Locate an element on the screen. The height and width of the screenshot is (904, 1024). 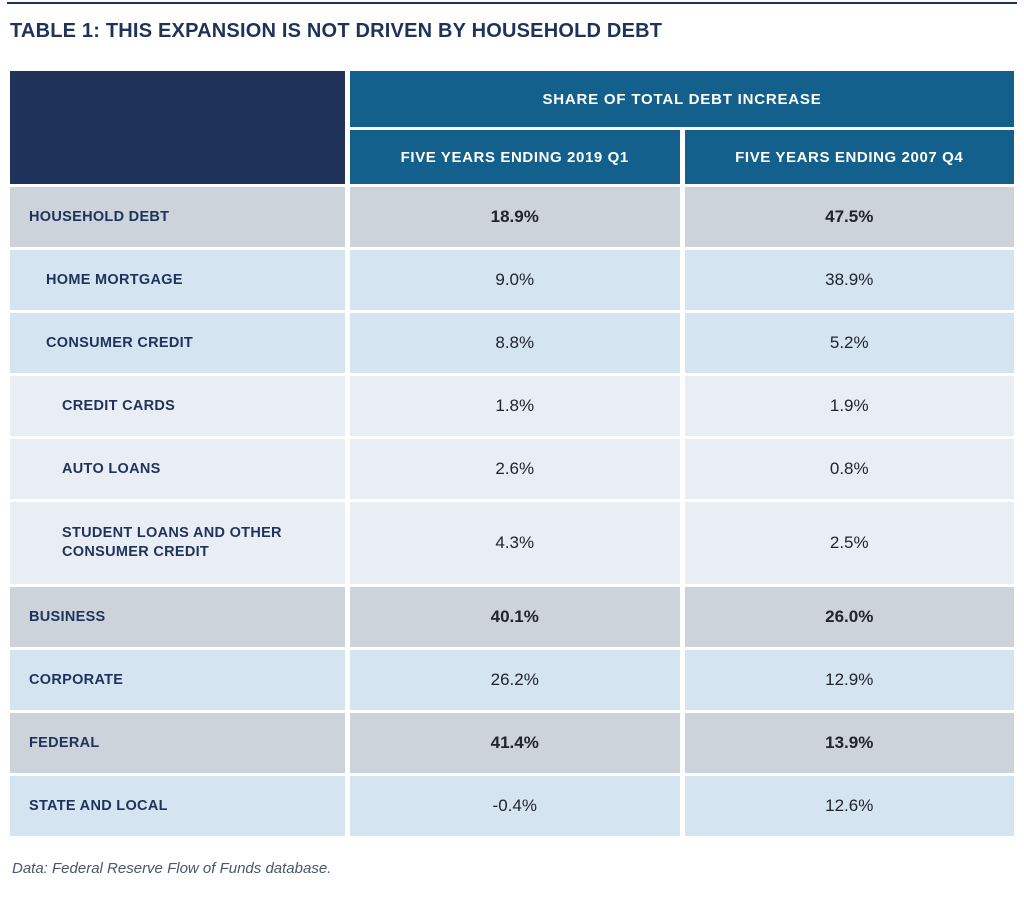
row-label-cell: BUSINESS is located at coordinates (177, 617).